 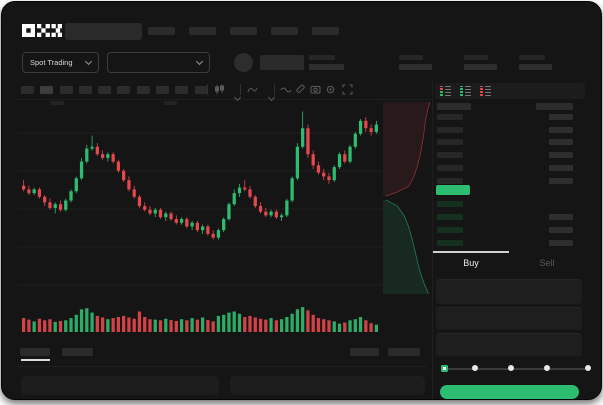 What do you see at coordinates (406, 196) in the screenshot?
I see `depth-chart` at bounding box center [406, 196].